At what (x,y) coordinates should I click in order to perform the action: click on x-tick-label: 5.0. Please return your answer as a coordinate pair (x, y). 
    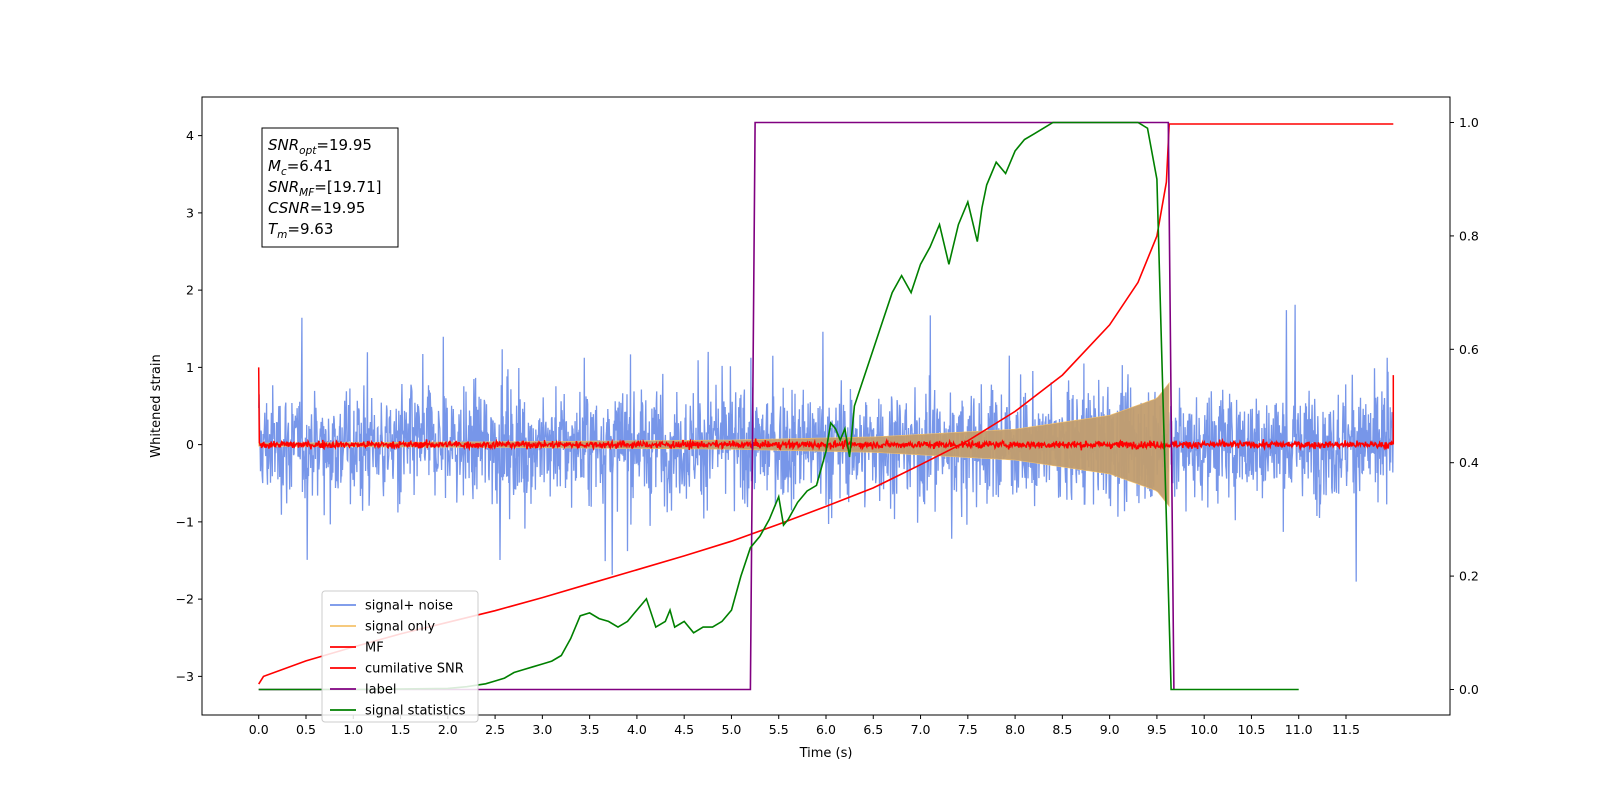
    Looking at the image, I should click on (732, 729).